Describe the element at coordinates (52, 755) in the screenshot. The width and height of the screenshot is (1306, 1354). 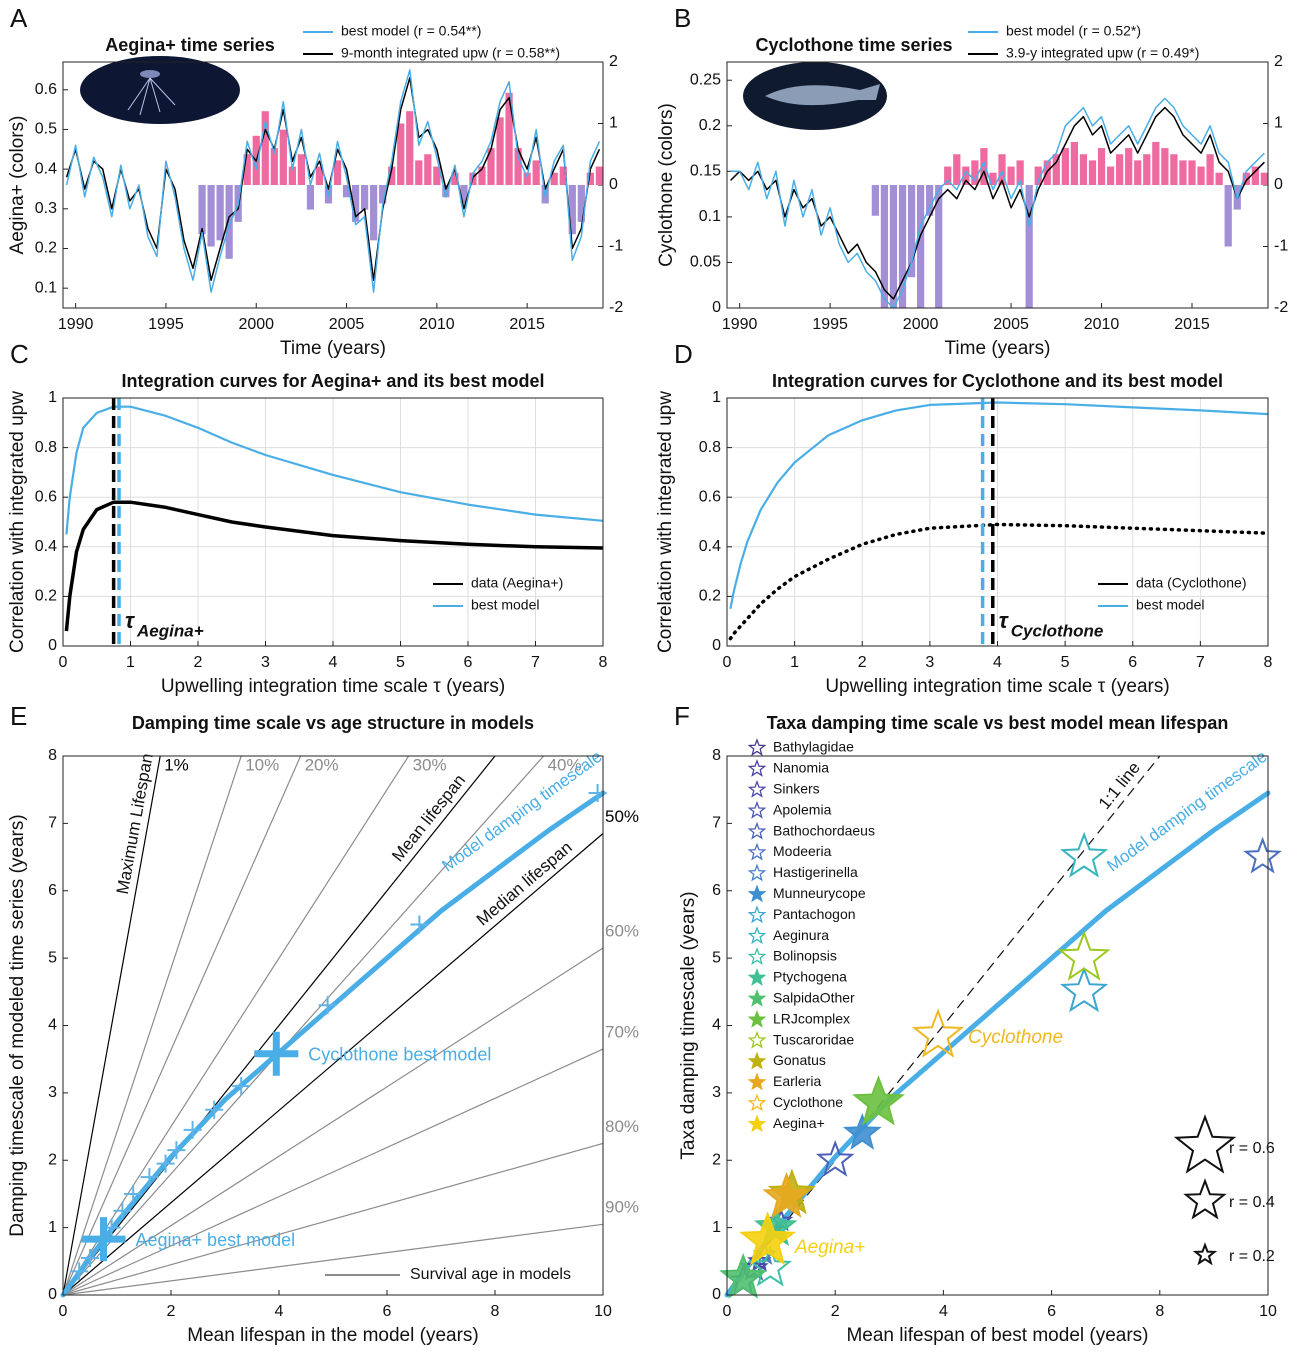
I see `y-tick-label: 8` at that location.